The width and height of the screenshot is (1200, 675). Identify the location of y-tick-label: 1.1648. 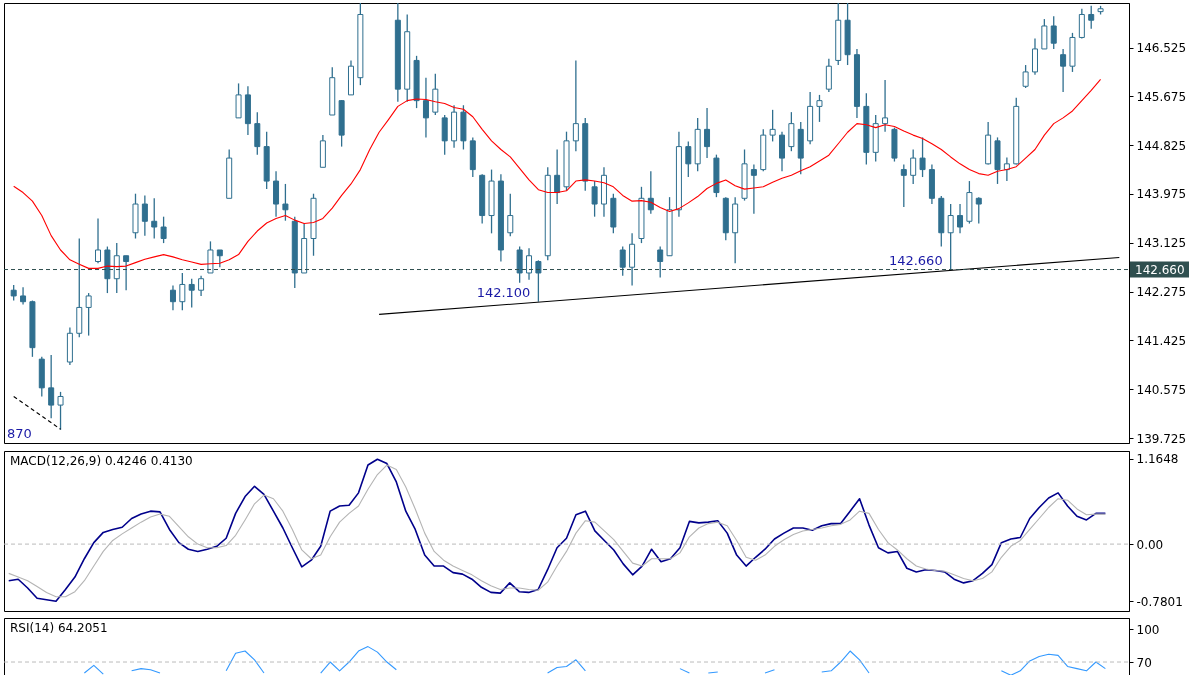
(1157, 459).